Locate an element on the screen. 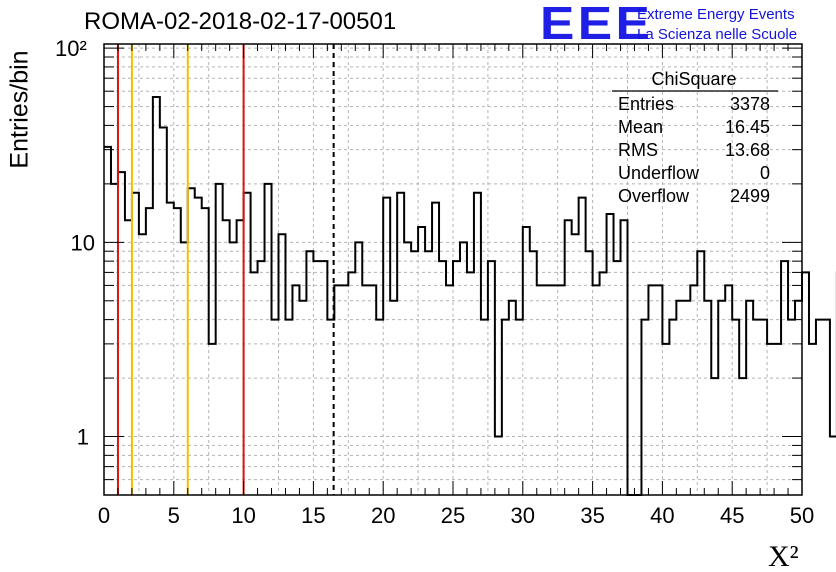  stats-label: Underflow is located at coordinates (659, 173).